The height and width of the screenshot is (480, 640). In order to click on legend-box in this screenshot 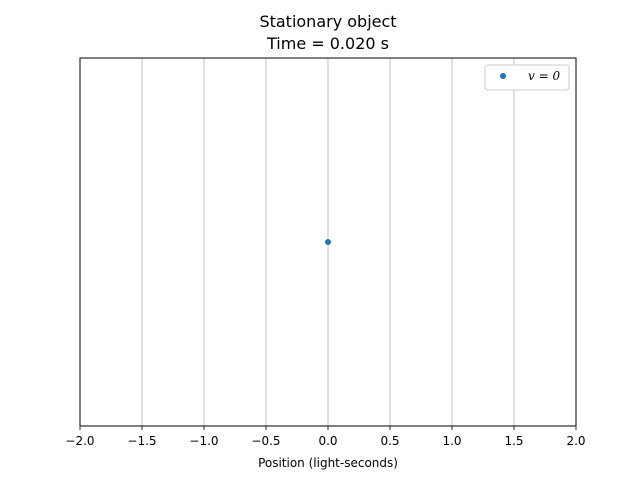, I will do `click(527, 77)`.